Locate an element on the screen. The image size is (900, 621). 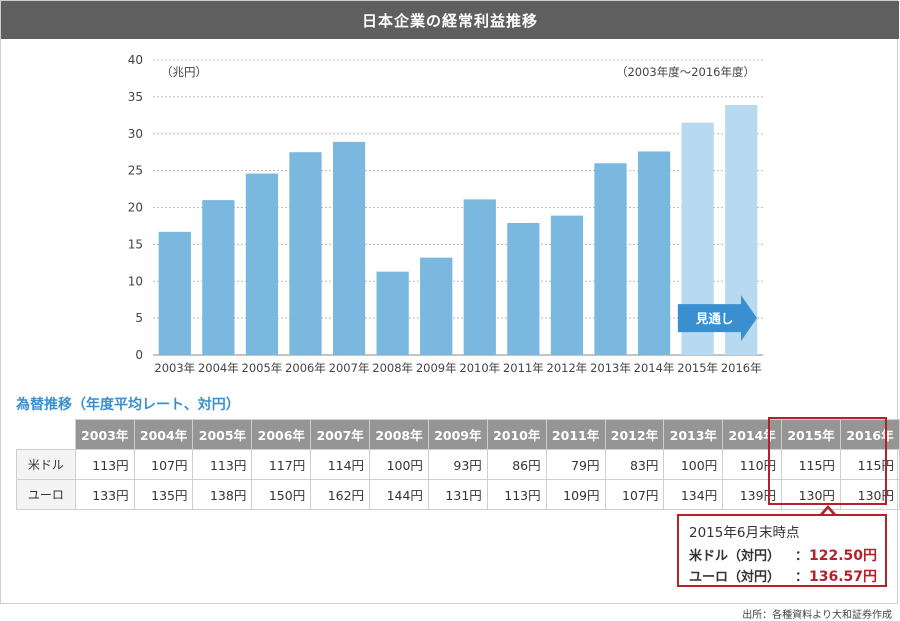
period-label: （2003年度～2016年度） is located at coordinates (685, 72).